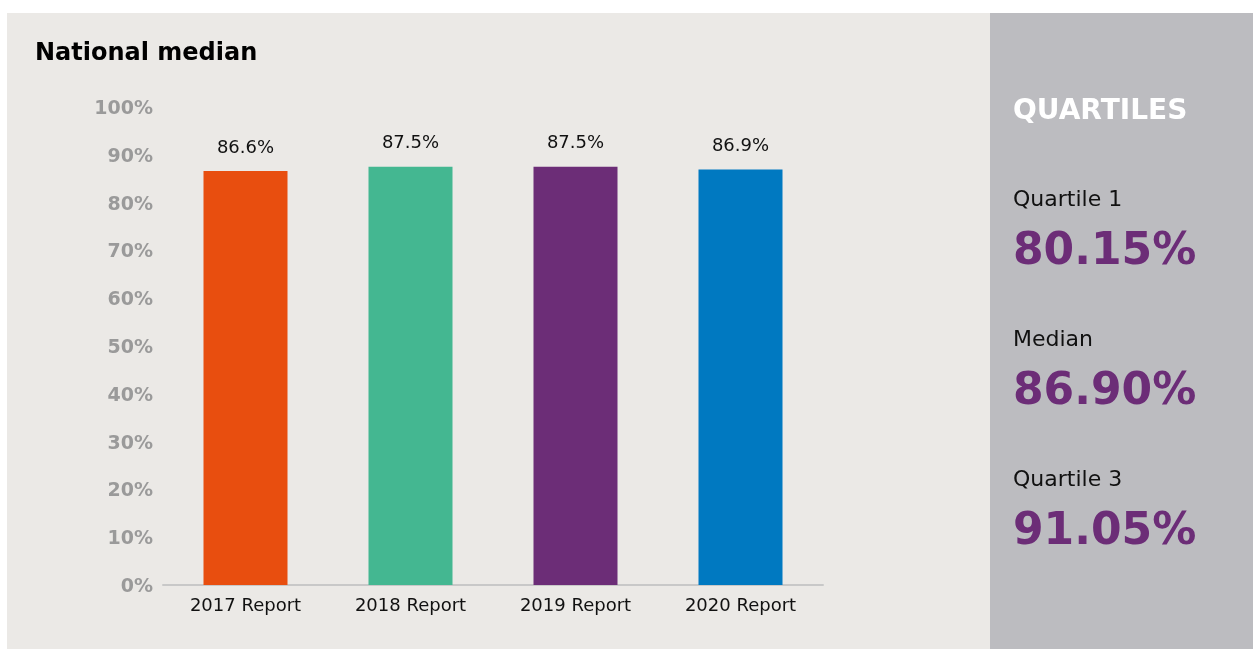  I want to click on data-label: 86.9%, so click(740, 145).